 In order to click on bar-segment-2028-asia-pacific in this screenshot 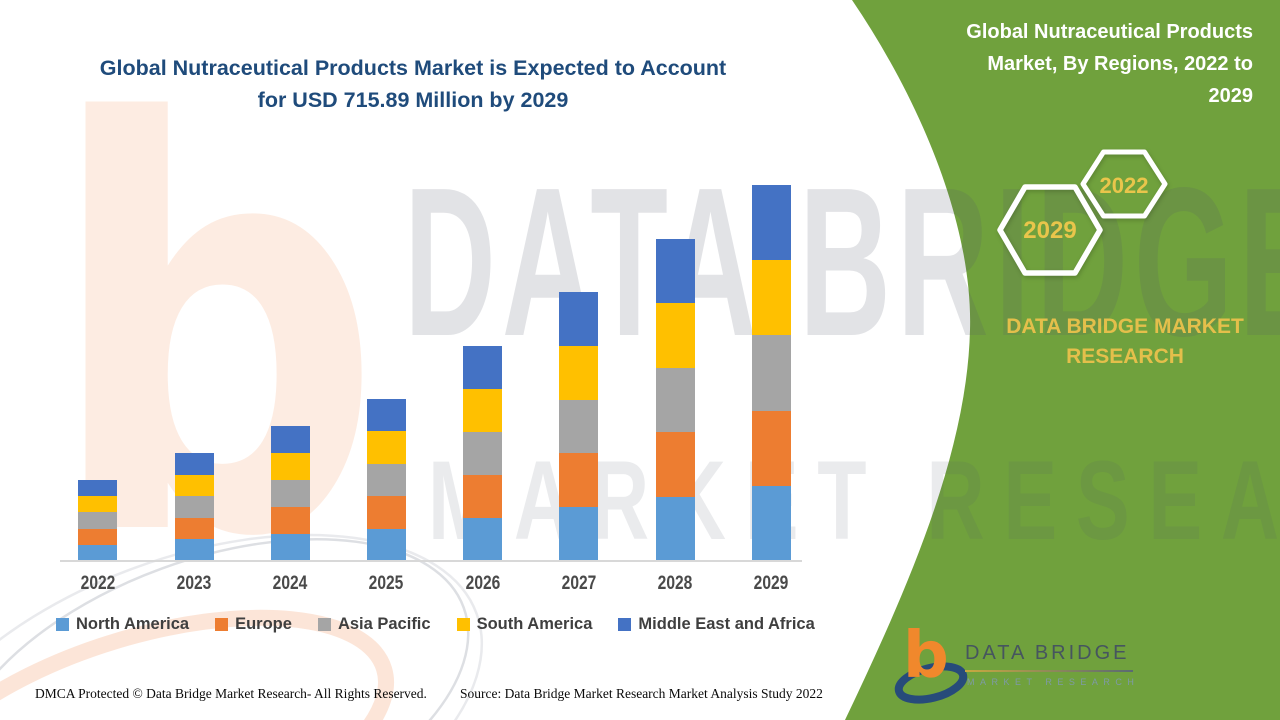, I will do `click(675, 400)`.